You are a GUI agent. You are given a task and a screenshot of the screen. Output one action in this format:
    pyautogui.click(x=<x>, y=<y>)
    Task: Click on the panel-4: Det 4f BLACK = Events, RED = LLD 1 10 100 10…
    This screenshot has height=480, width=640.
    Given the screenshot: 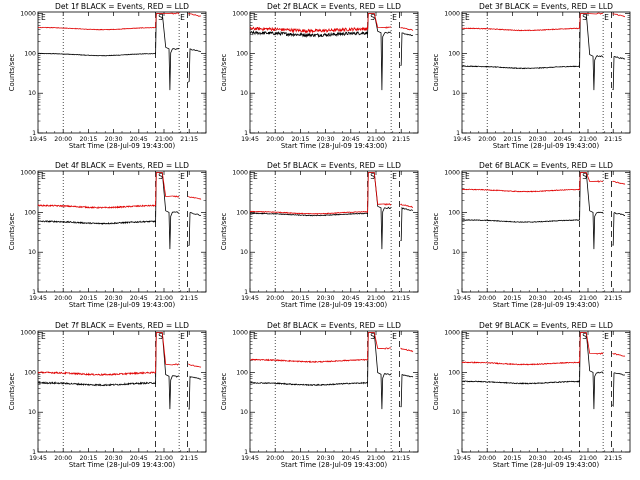 What is the action you would take?
    pyautogui.click(x=107, y=235)
    